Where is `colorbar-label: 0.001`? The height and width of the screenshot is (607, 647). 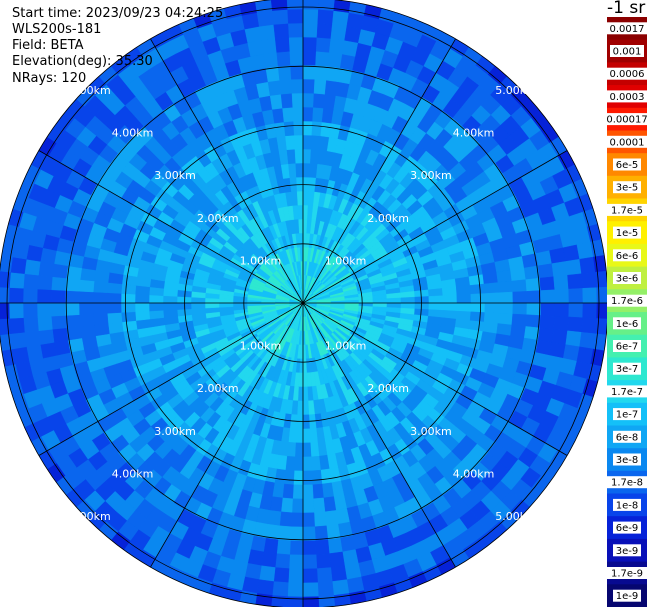 colorbar-label: 0.001 is located at coordinates (627, 52).